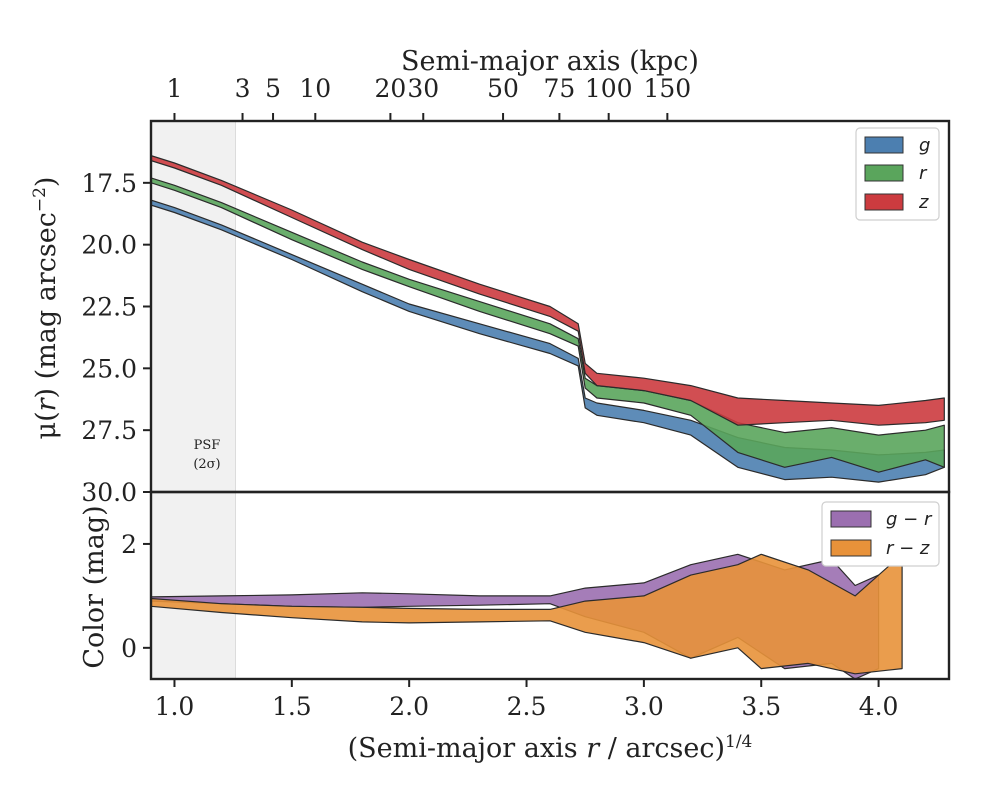 The width and height of the screenshot is (1000, 800). Describe the element at coordinates (923, 173) in the screenshot. I see `legend-label-r: r` at that location.